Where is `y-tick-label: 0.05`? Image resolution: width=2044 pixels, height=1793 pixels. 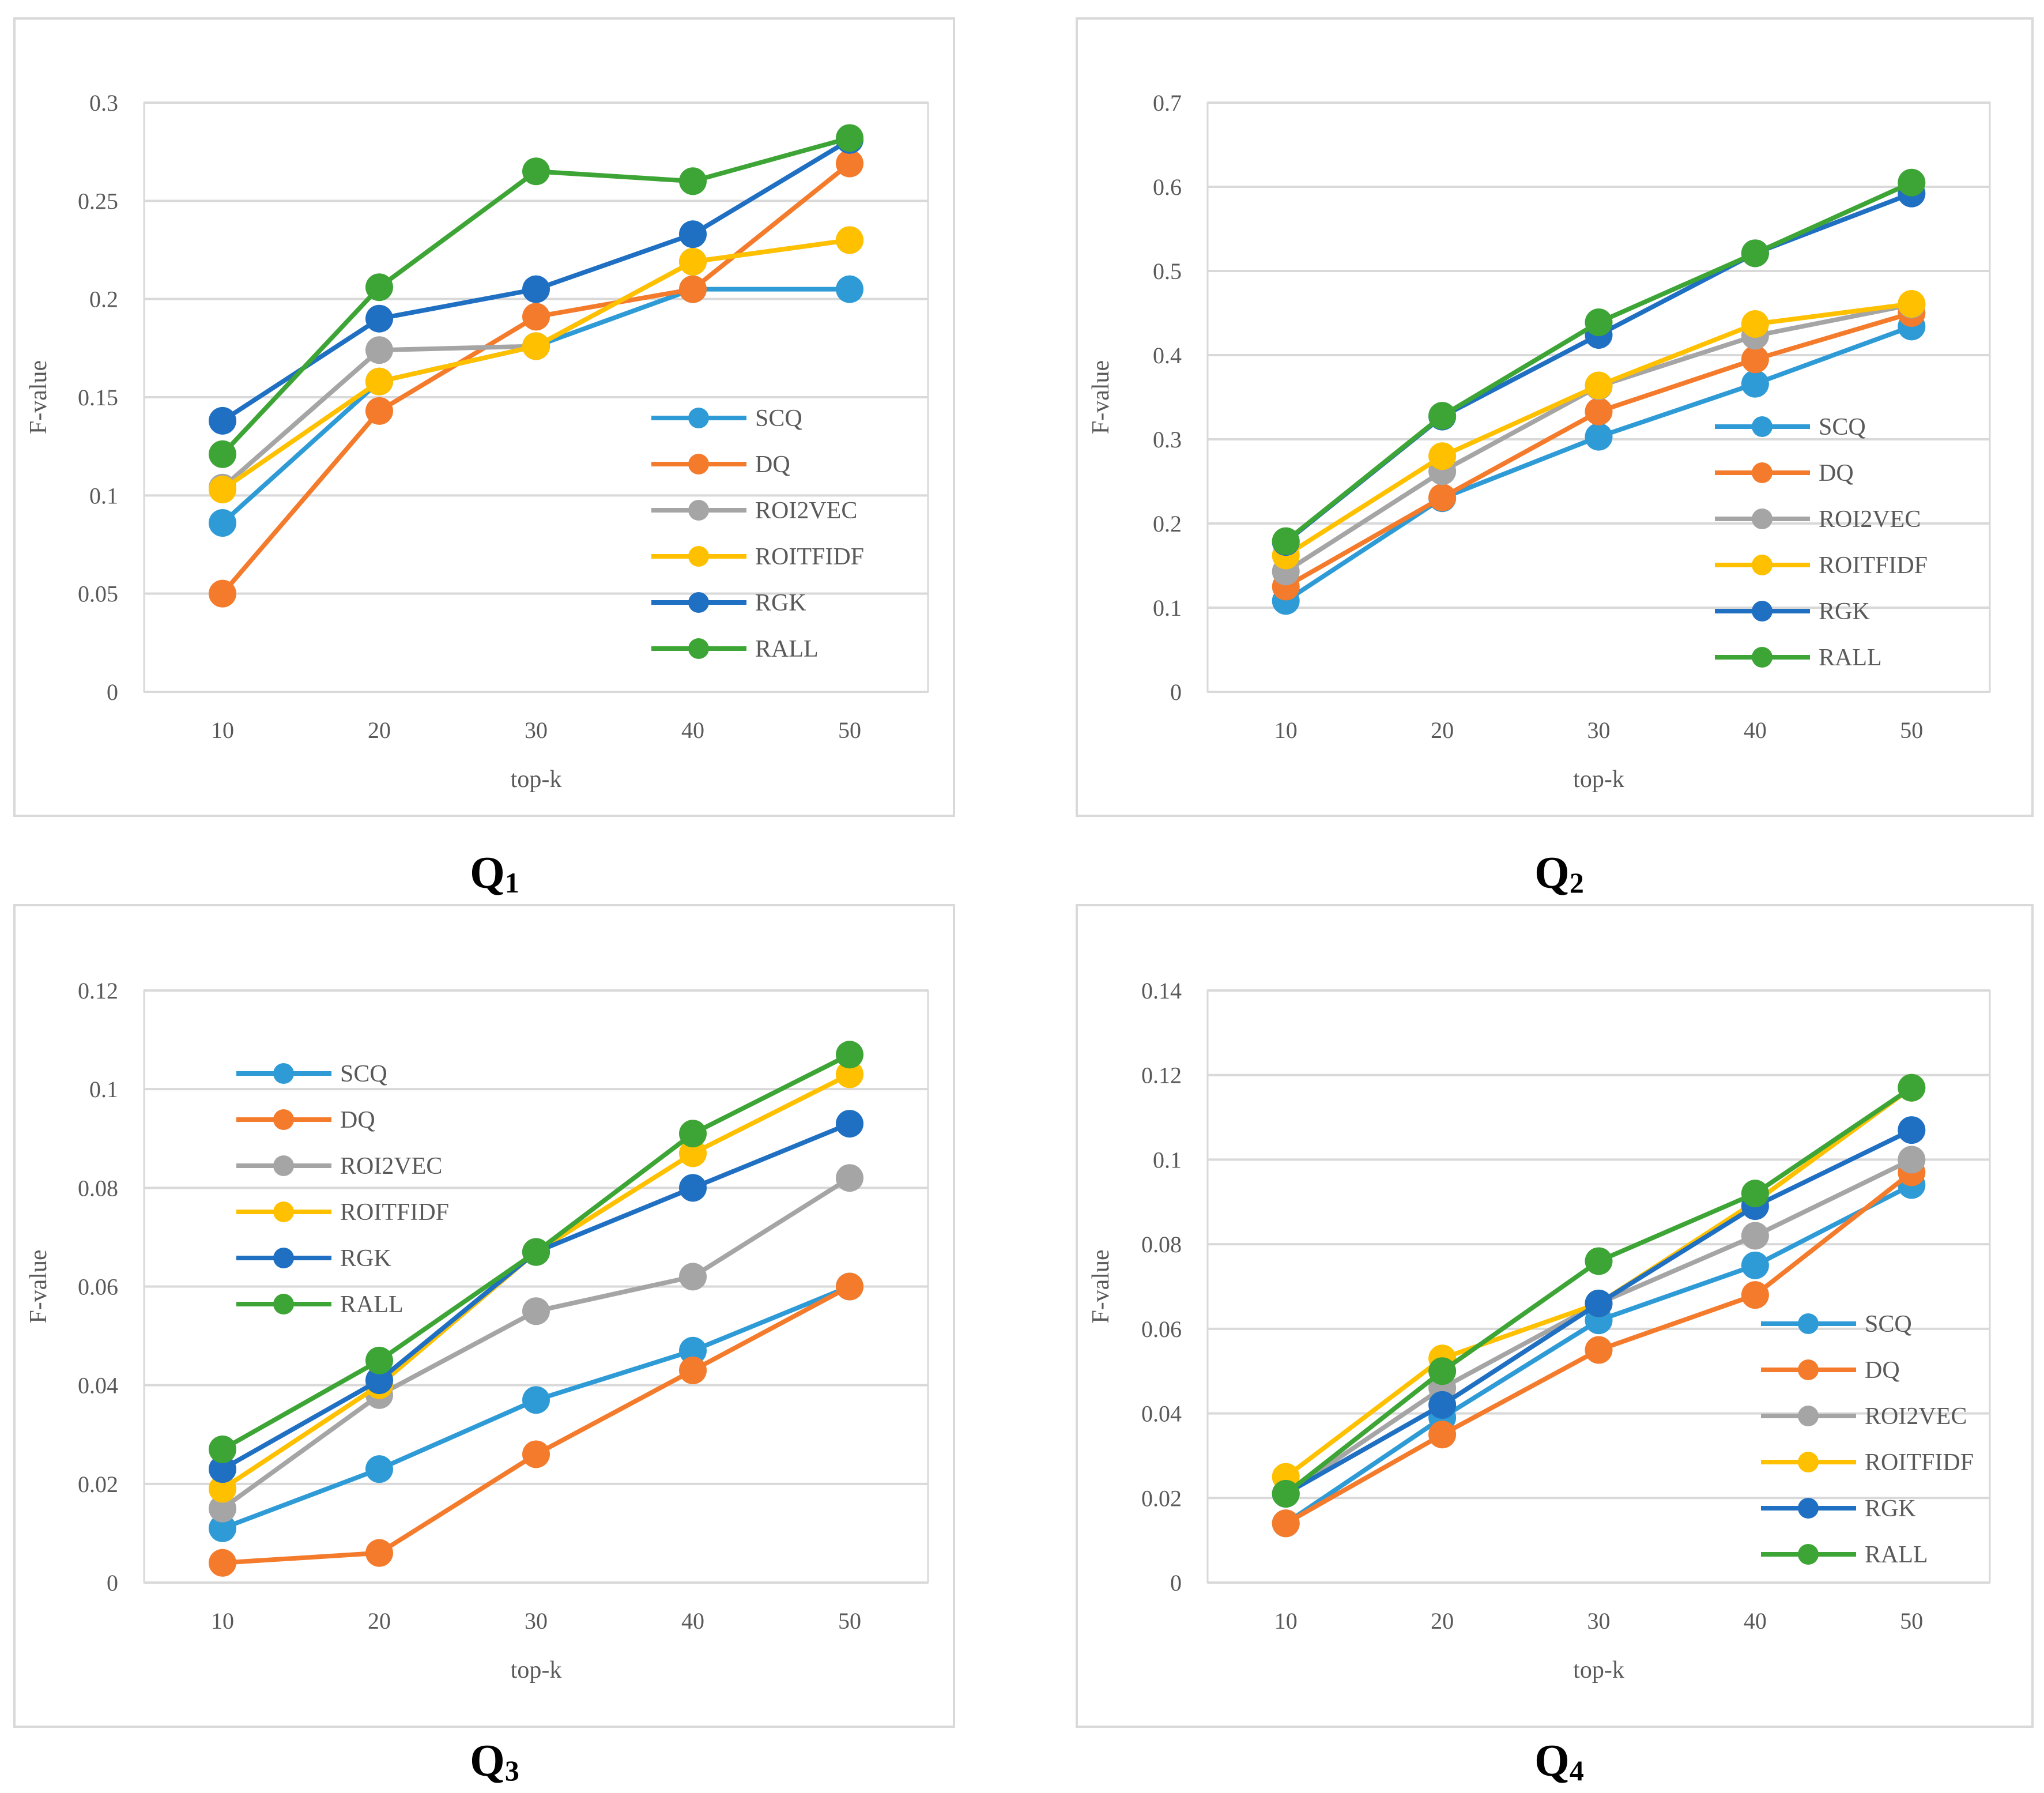
y-tick-label: 0.05 is located at coordinates (98, 594).